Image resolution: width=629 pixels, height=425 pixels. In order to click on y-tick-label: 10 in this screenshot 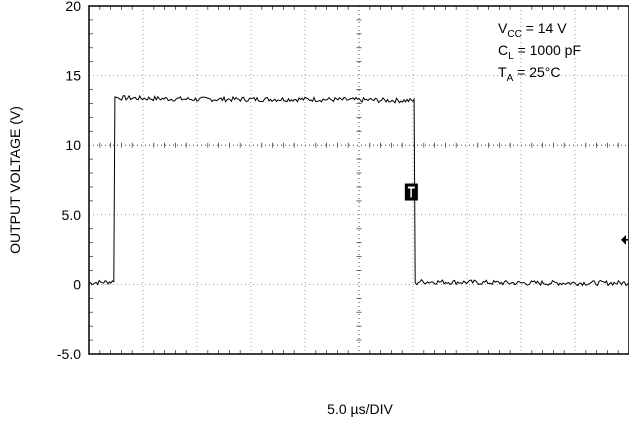, I will do `click(73, 145)`.